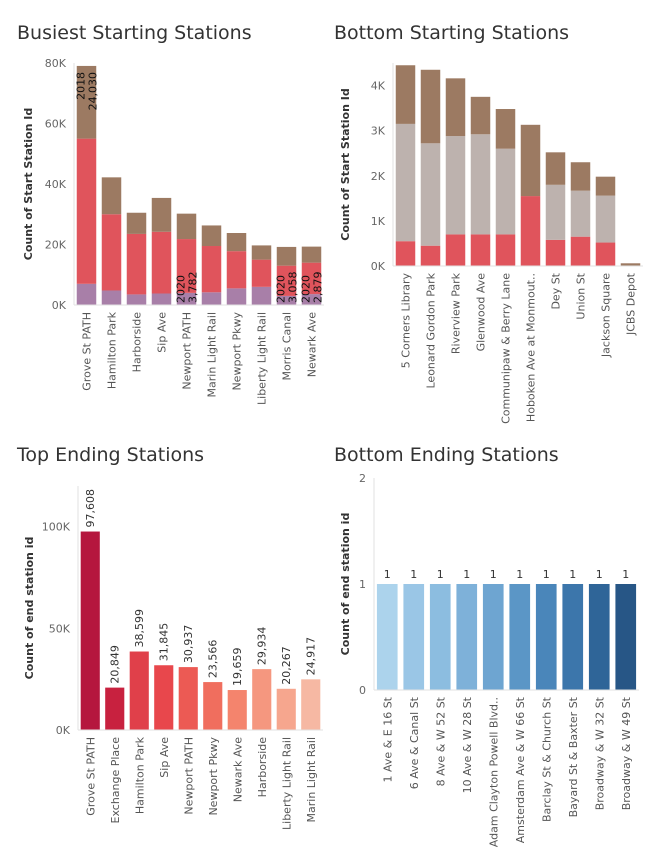  What do you see at coordinates (520, 769) in the screenshot?
I see `x-tick-label: Amsterdam Ave & W 66 St` at bounding box center [520, 769].